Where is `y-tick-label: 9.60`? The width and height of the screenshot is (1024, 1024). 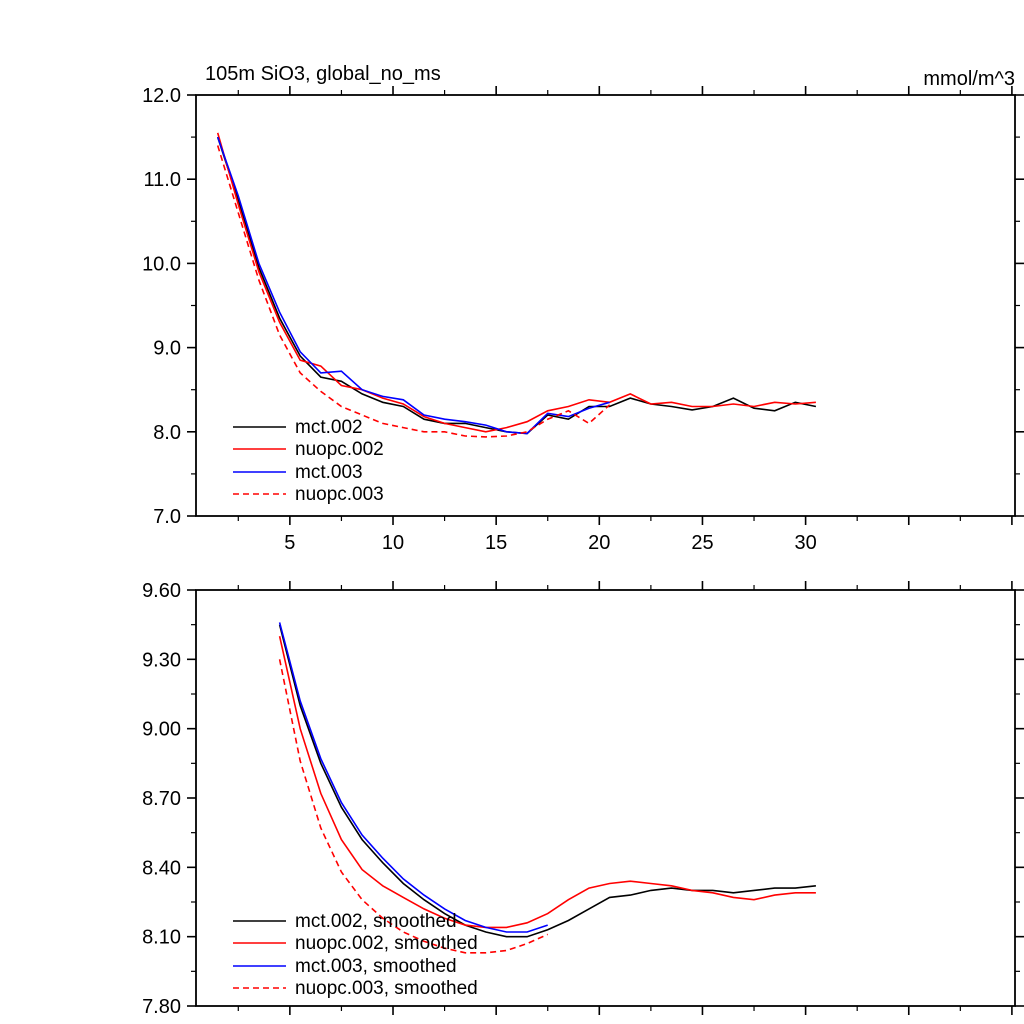
y-tick-label: 9.60 is located at coordinates (161, 591).